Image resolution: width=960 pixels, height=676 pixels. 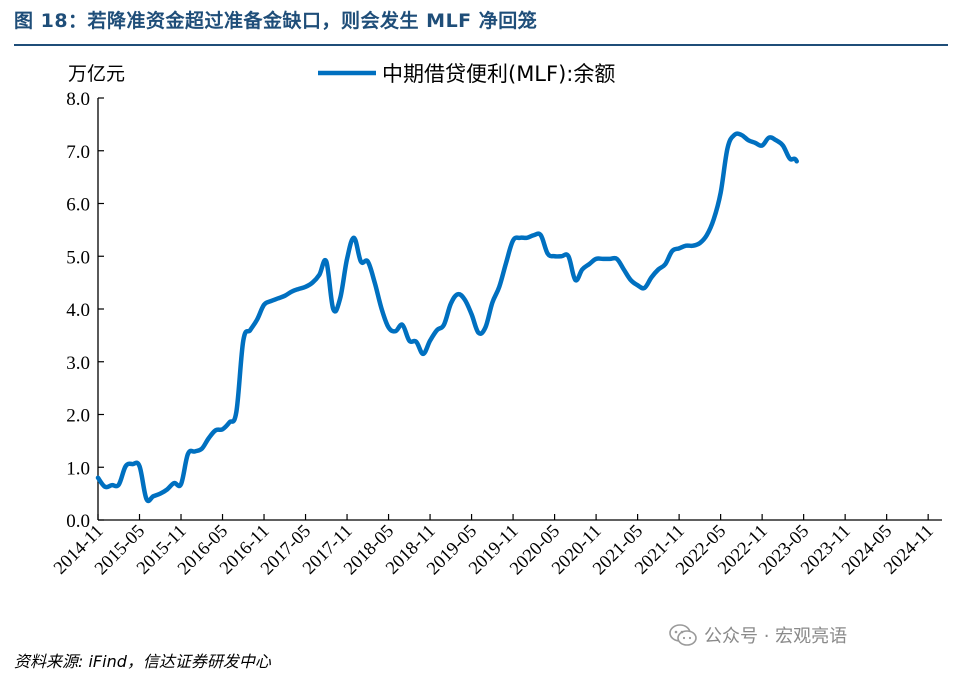 I want to click on y-axis-unit-label: 万亿元, so click(x=96, y=74).